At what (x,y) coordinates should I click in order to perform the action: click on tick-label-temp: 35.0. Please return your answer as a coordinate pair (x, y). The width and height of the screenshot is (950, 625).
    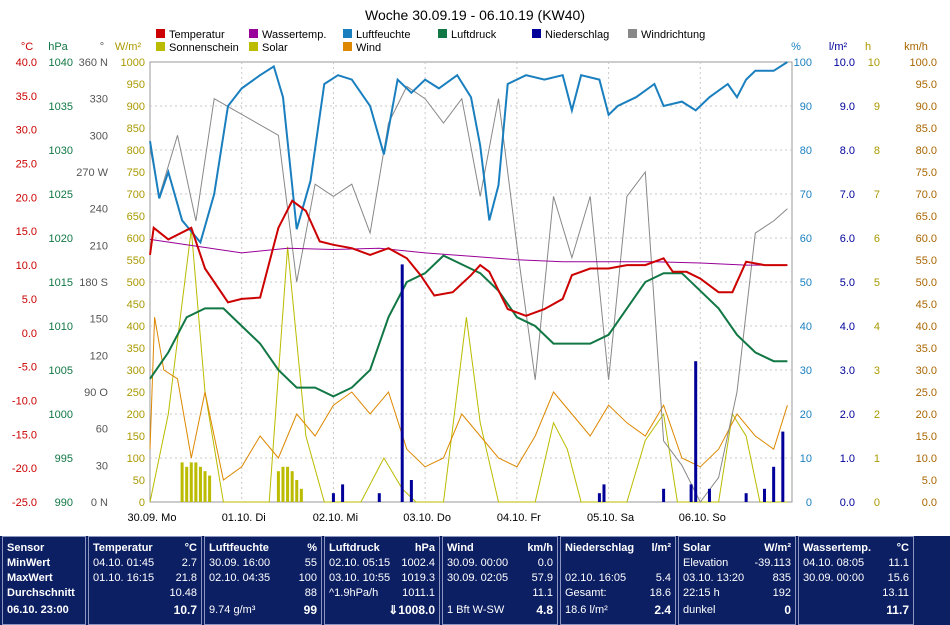
    Looking at the image, I should click on (26, 97).